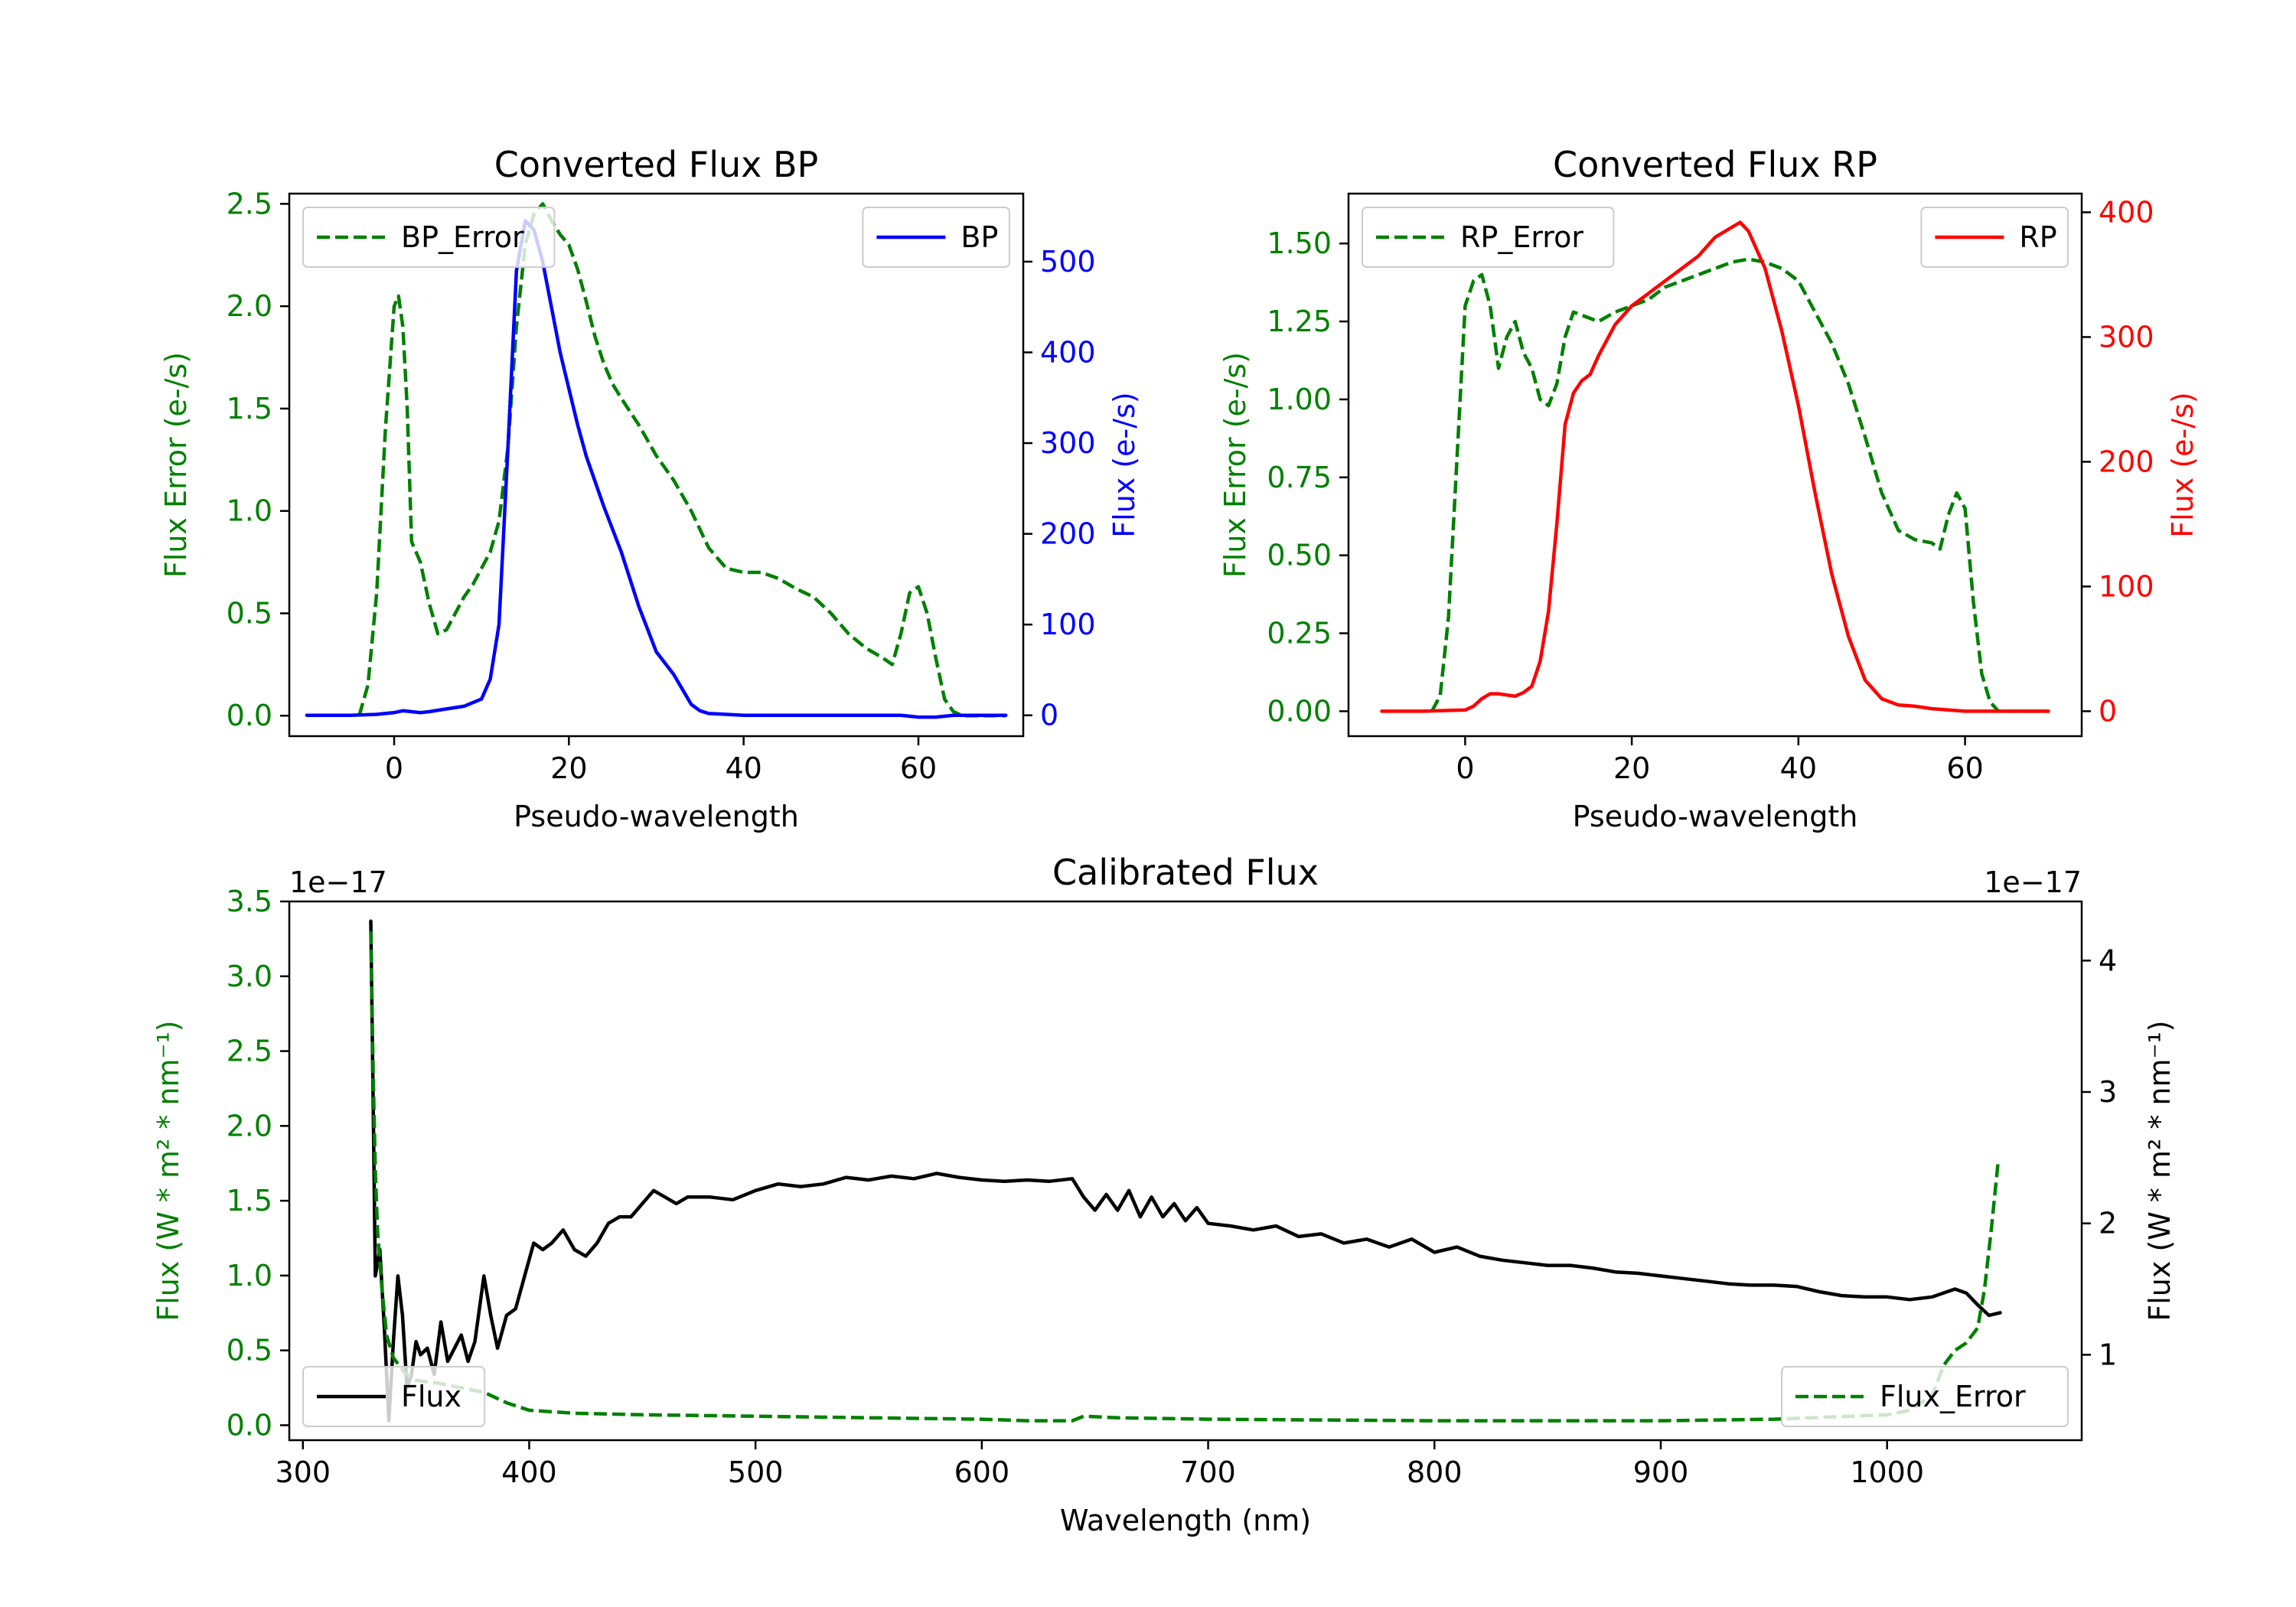 This screenshot has height=1607, width=2296. I want to click on chart-title: Converted Flux BP, so click(656, 164).